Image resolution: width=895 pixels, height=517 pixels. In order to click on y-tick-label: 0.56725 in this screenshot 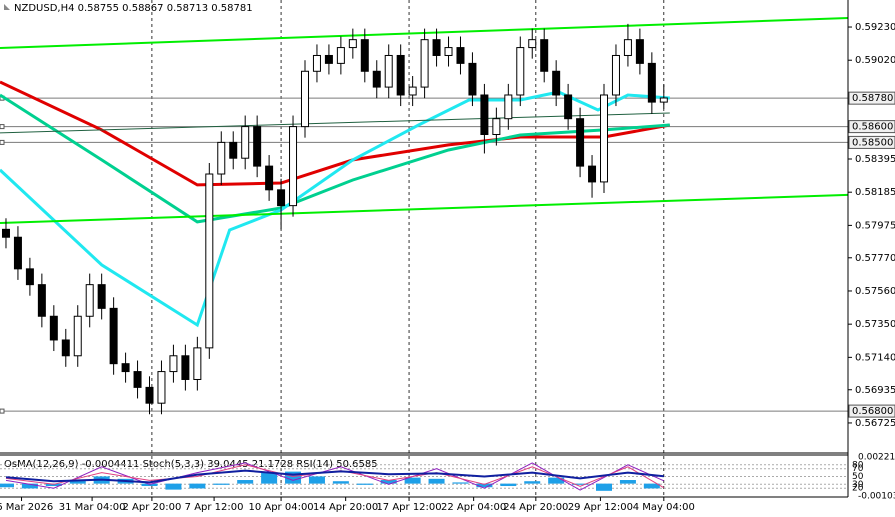, I will do `click(875, 423)`.